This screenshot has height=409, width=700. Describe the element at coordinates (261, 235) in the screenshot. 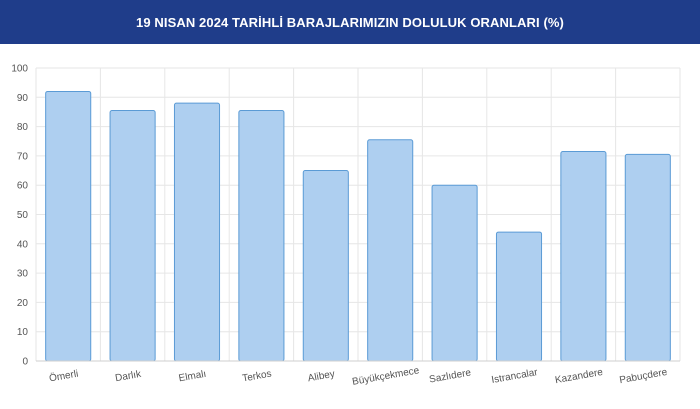

I see `bar-terkos` at that location.